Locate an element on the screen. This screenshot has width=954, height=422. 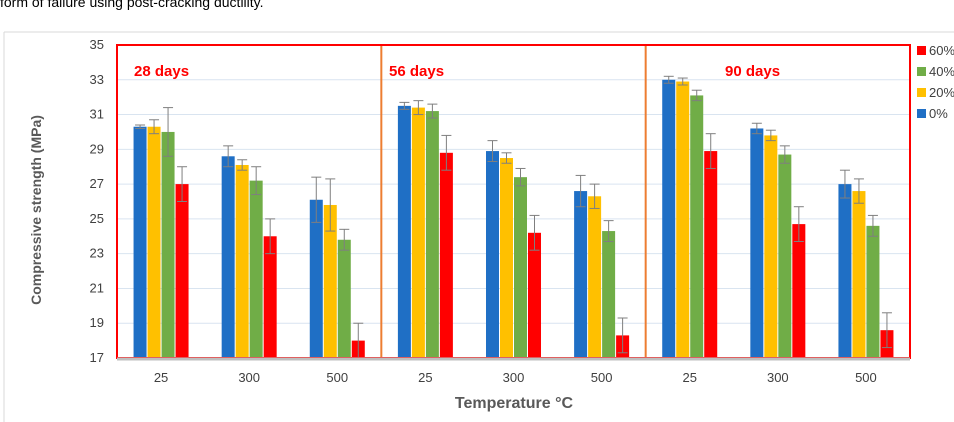
y-tick-label: 19 is located at coordinates (97, 322).